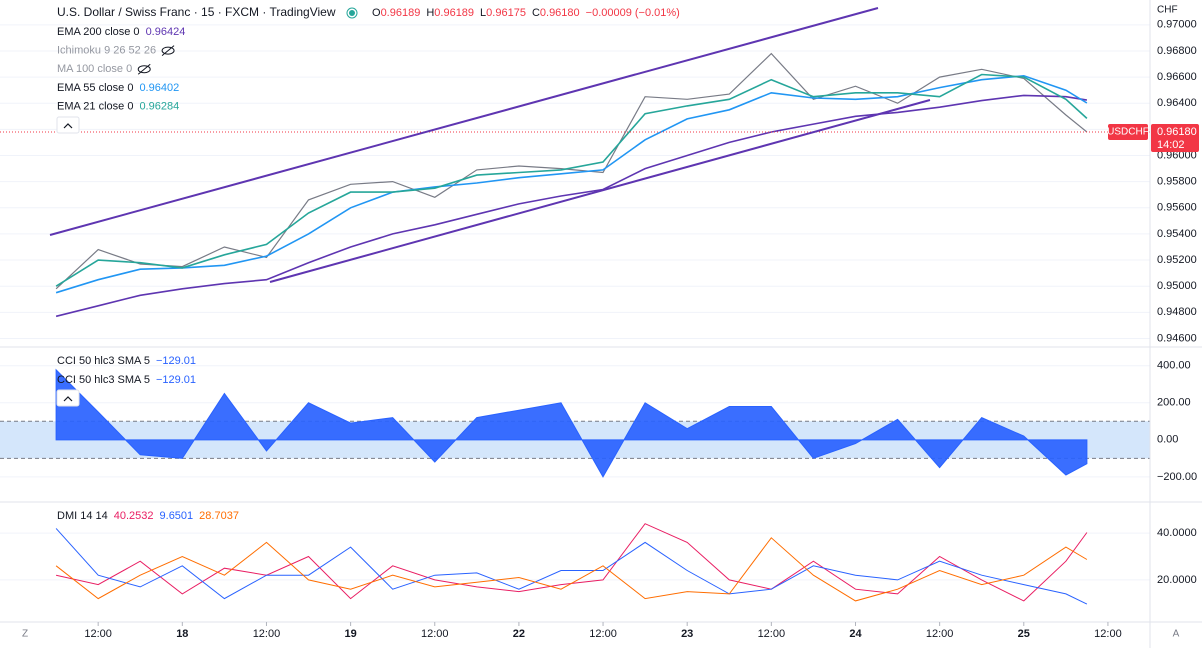 This screenshot has height=648, width=1202. Describe the element at coordinates (219, 516) in the screenshot. I see `indicator-value: 28.7037` at that location.